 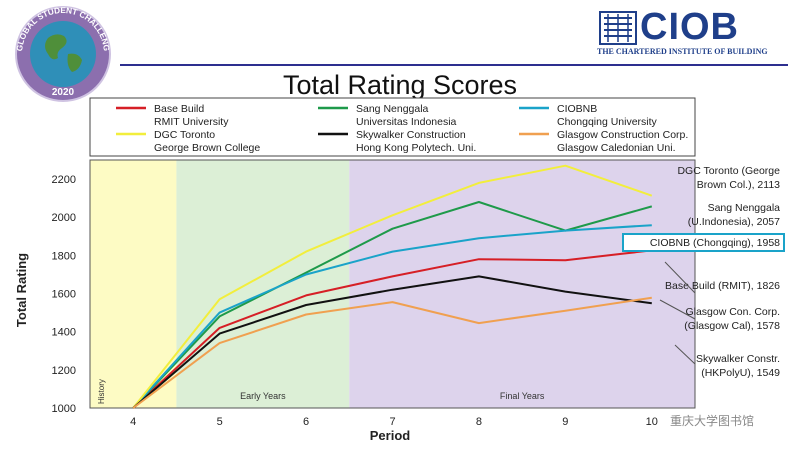 What do you see at coordinates (618, 28) in the screenshot?
I see `ciob-crest-icon` at bounding box center [618, 28].